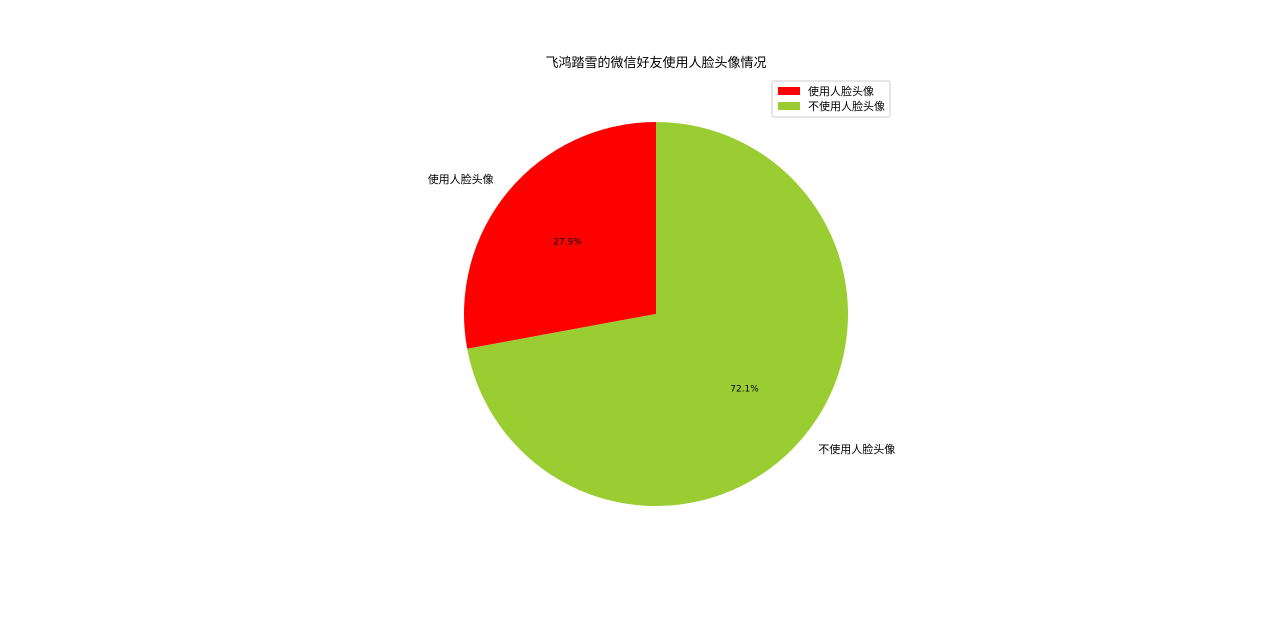 The width and height of the screenshot is (1280, 623). What do you see at coordinates (744, 390) in the screenshot?
I see `percent-label-1: 72.1%` at bounding box center [744, 390].